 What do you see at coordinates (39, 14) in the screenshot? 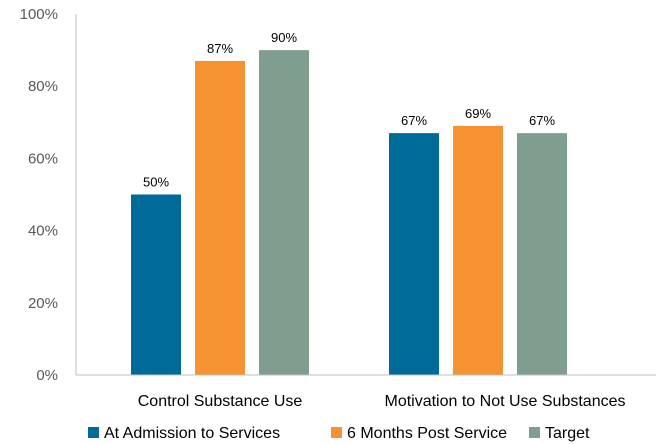
I see `y-tick-label: 100%` at bounding box center [39, 14].